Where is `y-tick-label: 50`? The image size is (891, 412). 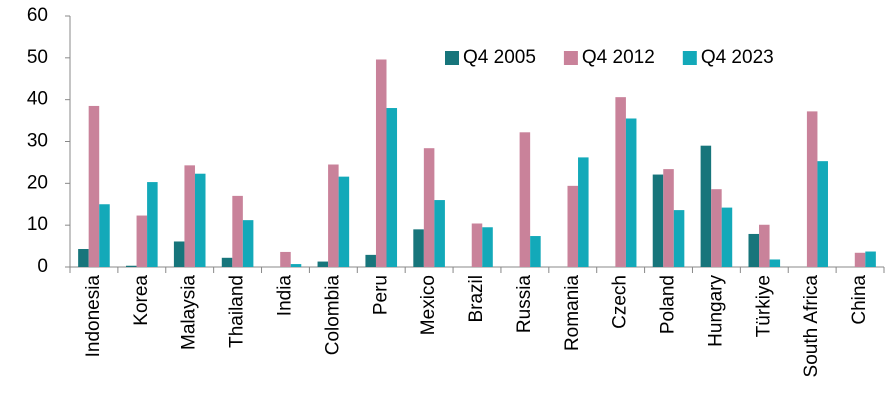
y-tick-label: 50 is located at coordinates (37, 57).